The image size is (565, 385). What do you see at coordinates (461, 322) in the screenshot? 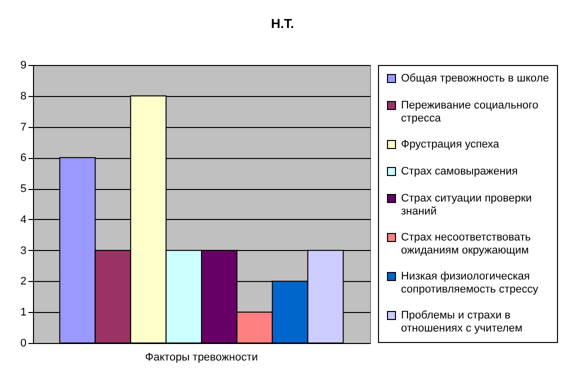
I see `legend-label: Проблемы и страхи в отношениях с учителем` at bounding box center [461, 322].